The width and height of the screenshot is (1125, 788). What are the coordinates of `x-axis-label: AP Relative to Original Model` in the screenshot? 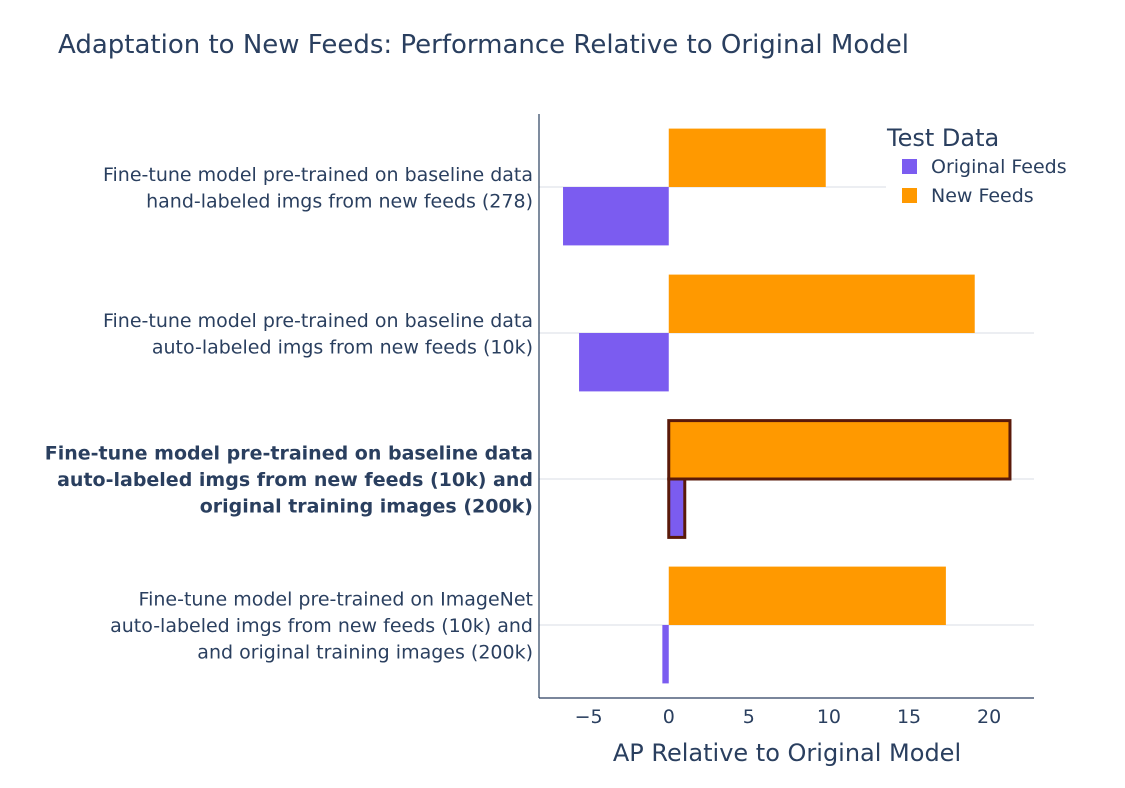 It's located at (787, 753).